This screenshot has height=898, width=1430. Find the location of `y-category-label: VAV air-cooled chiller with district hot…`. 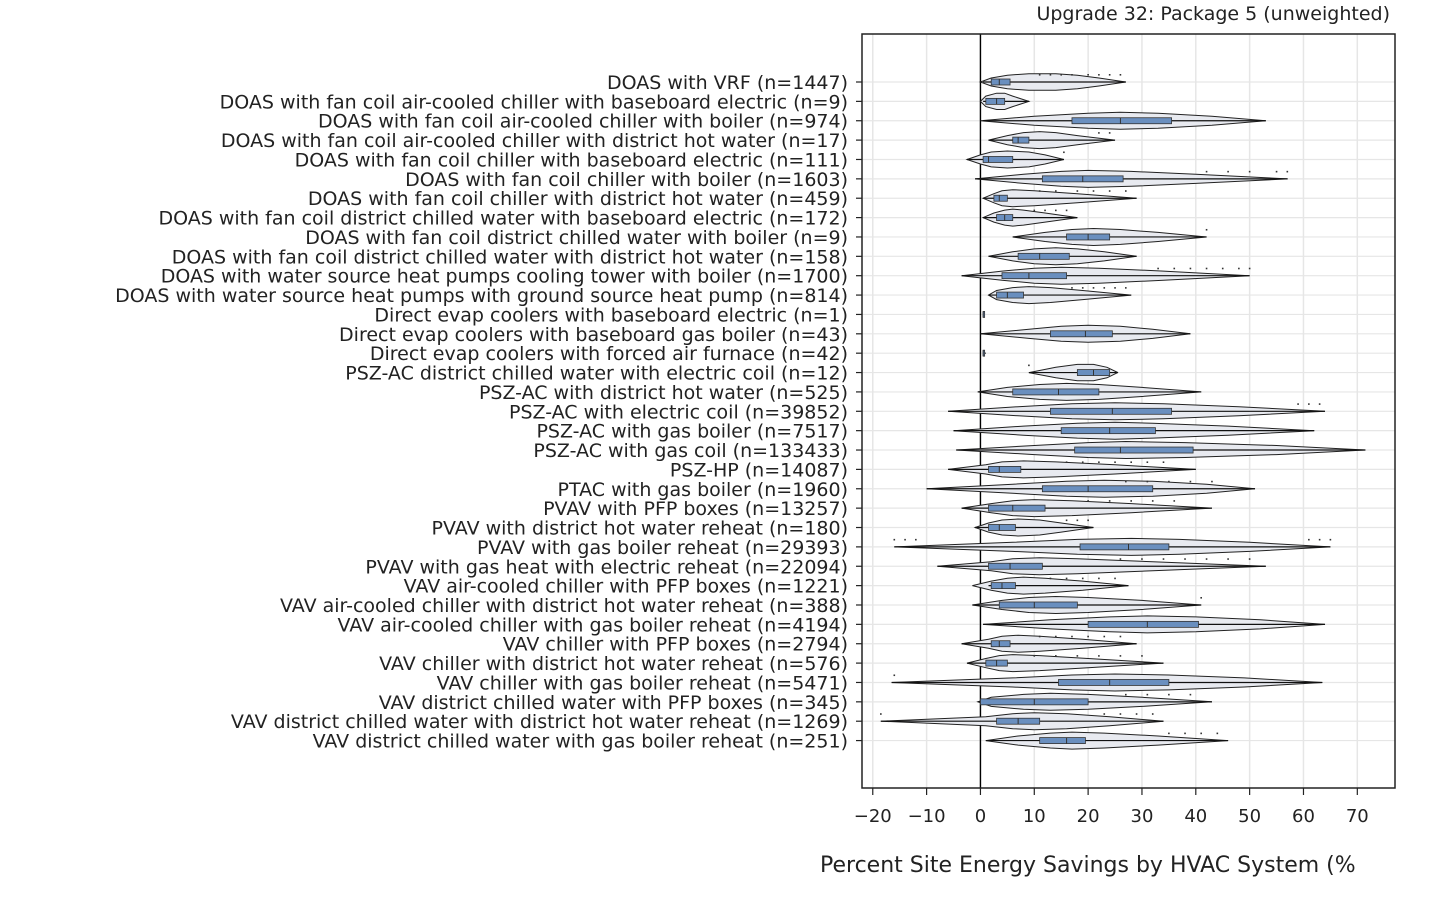

y-category-label: VAV air-cooled chiller with district hot… is located at coordinates (564, 606).